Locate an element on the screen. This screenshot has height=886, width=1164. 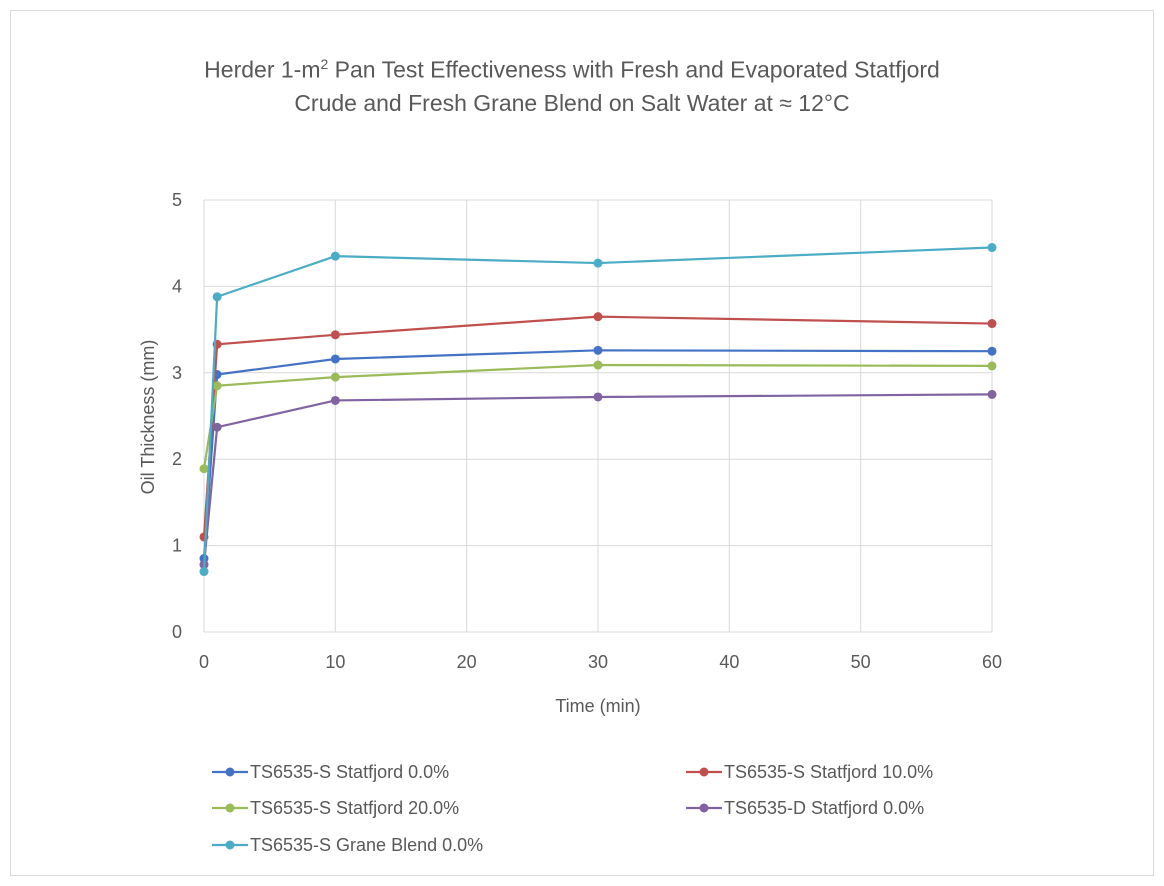
legend-item-0: TS6535-S Statfjord 0.0% is located at coordinates (330, 772).